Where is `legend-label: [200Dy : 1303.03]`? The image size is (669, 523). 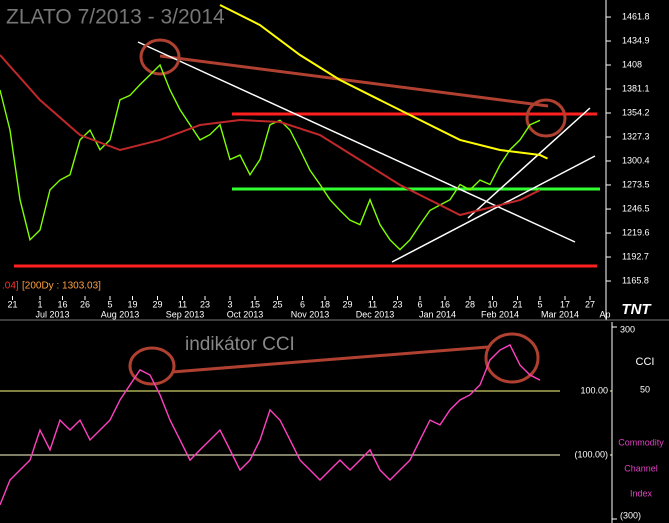
legend-label: [200Dy : 1303.03] is located at coordinates (61, 286).